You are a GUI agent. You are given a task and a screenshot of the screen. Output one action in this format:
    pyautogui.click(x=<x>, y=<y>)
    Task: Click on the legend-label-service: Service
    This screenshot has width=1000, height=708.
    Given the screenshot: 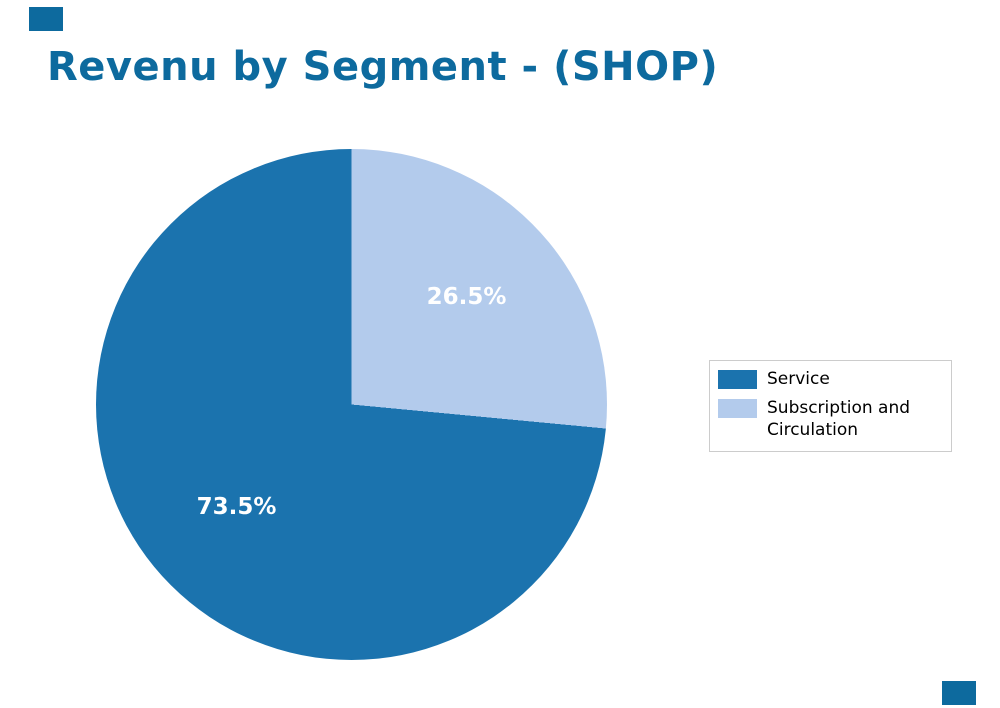 What is the action you would take?
    pyautogui.click(x=798, y=379)
    